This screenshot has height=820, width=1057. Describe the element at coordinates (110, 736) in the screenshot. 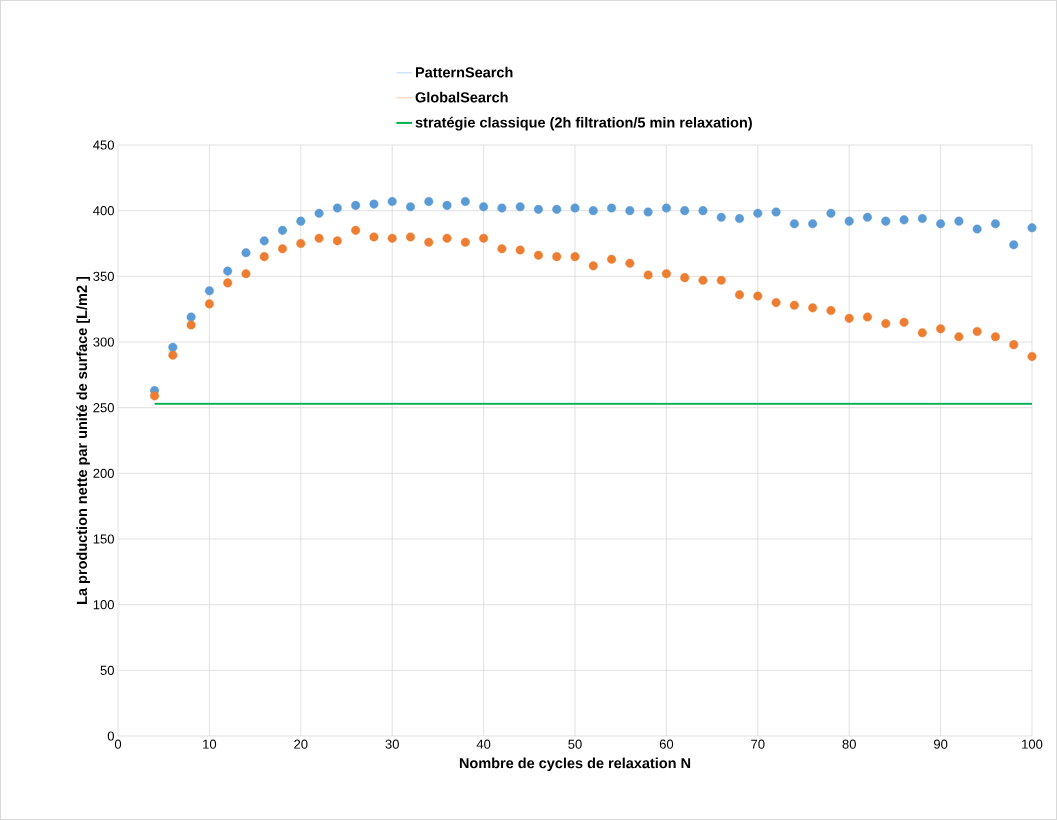

I see `y-tick-label: 0` at that location.